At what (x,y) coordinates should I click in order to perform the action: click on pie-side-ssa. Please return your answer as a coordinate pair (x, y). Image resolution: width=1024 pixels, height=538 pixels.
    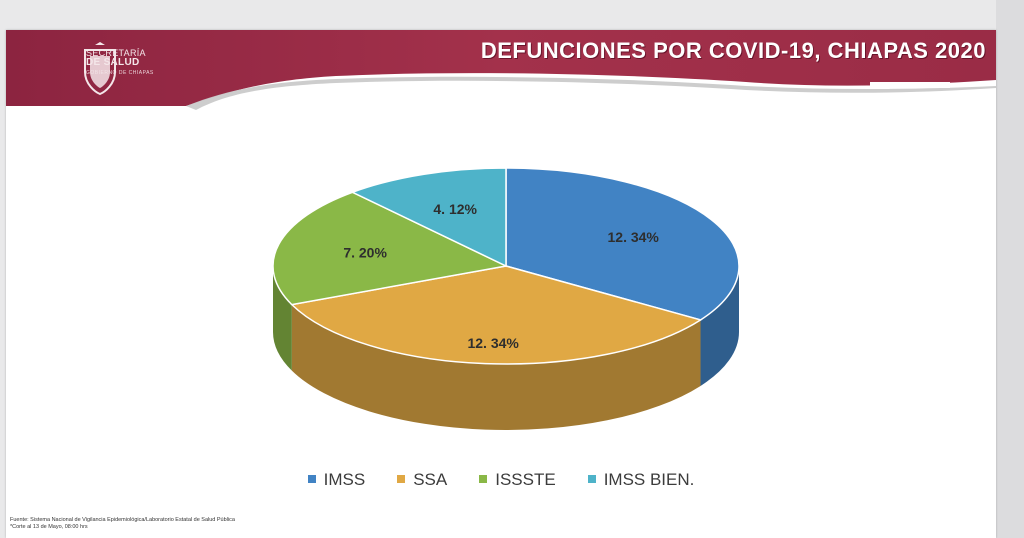
    Looking at the image, I should click on (496, 367).